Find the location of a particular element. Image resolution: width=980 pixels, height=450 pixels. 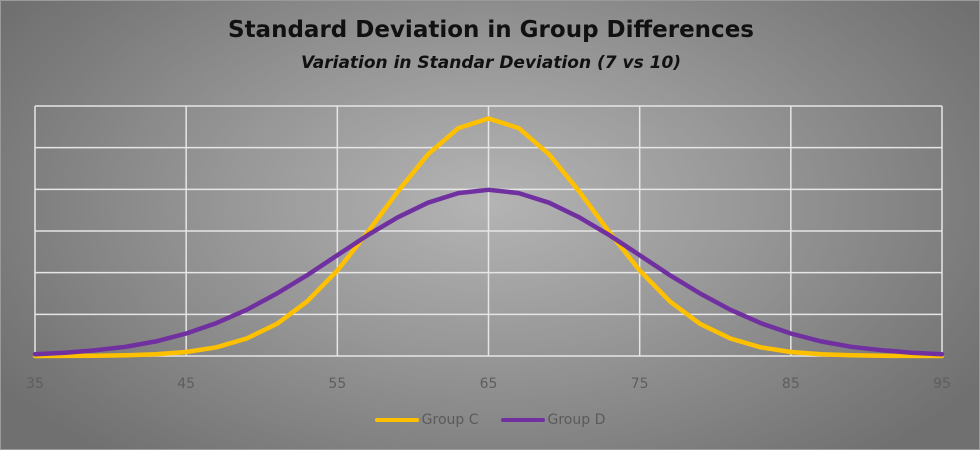

legend-item-group-c: Group C is located at coordinates (426, 420).